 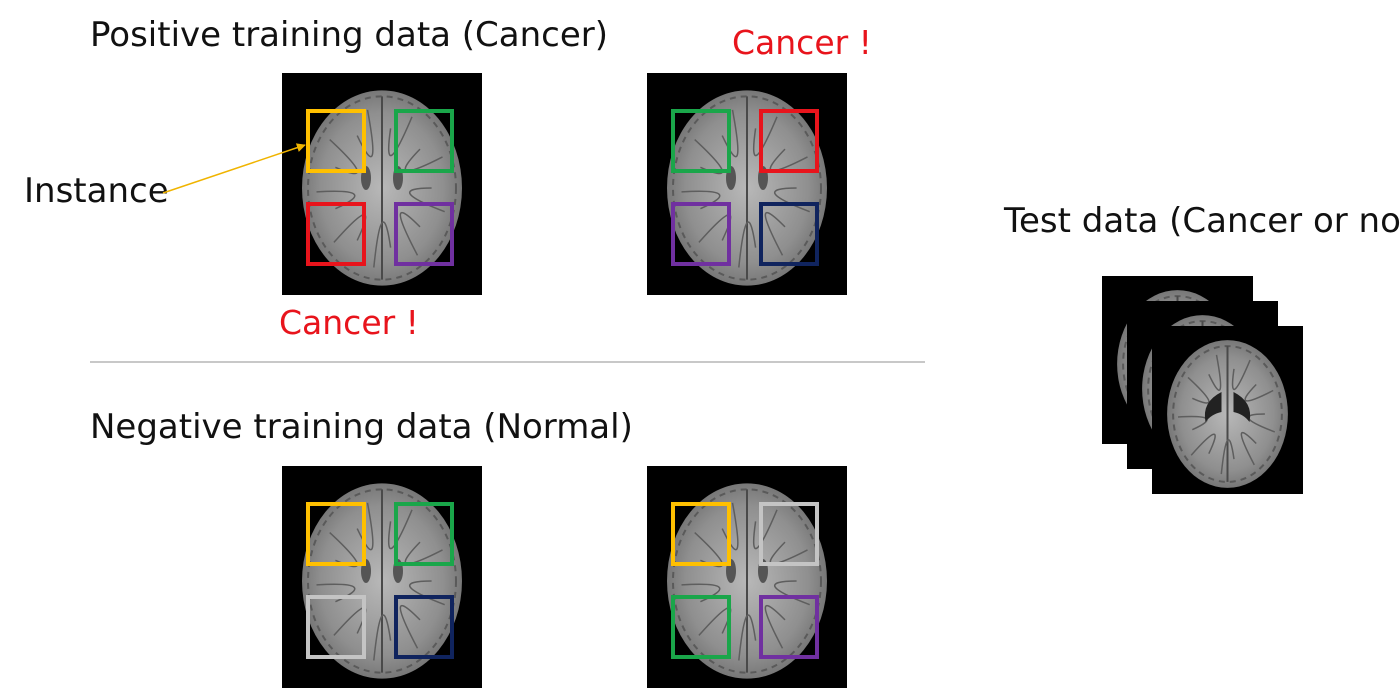 I want to click on positive-title: Positive training data (Cancer), so click(x=349, y=35).